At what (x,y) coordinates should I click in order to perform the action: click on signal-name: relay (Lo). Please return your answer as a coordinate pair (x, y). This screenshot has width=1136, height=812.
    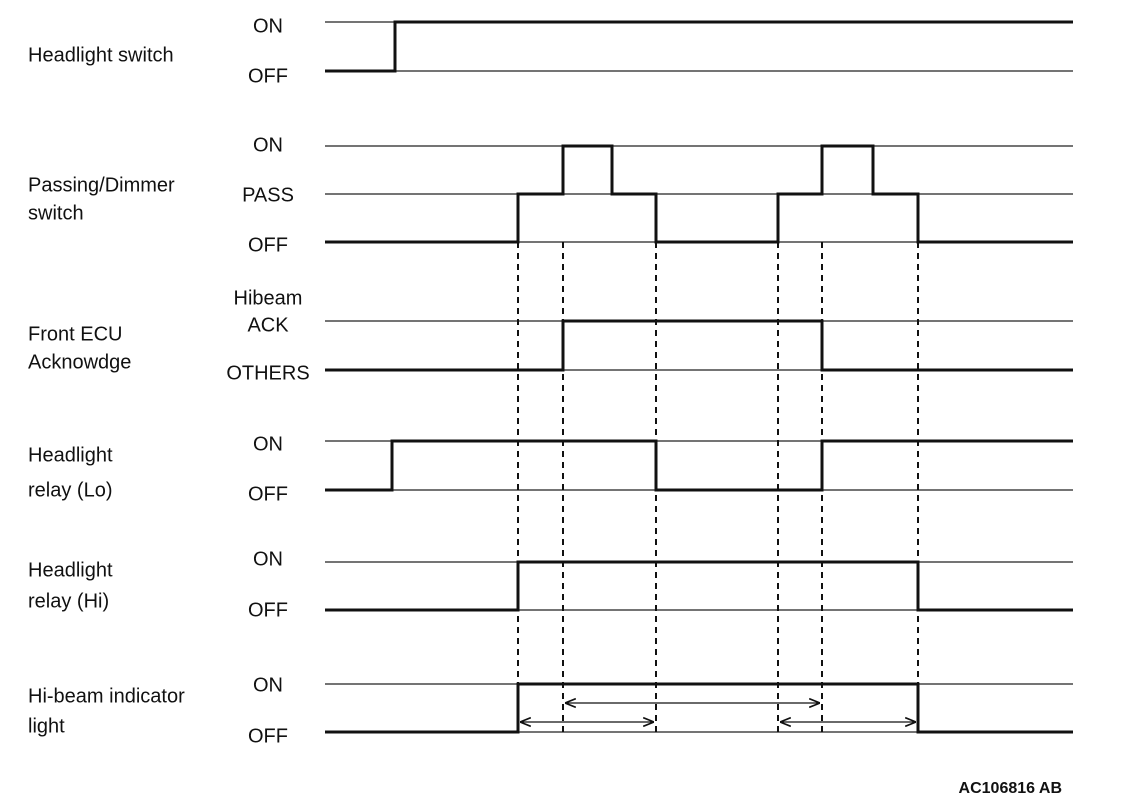
    Looking at the image, I should click on (70, 490).